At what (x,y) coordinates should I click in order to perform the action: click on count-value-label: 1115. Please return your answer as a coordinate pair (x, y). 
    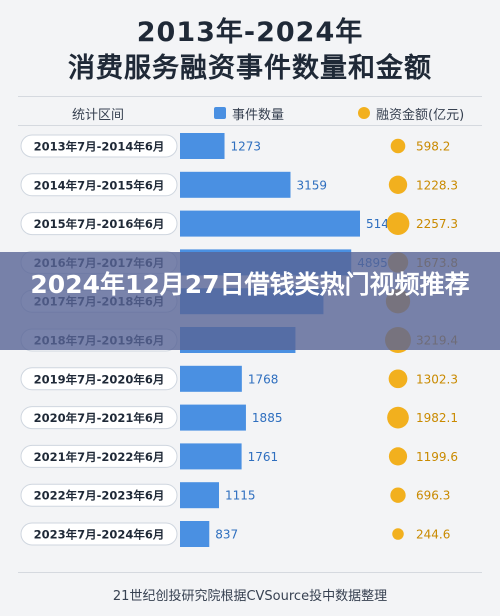
    Looking at the image, I should click on (240, 496).